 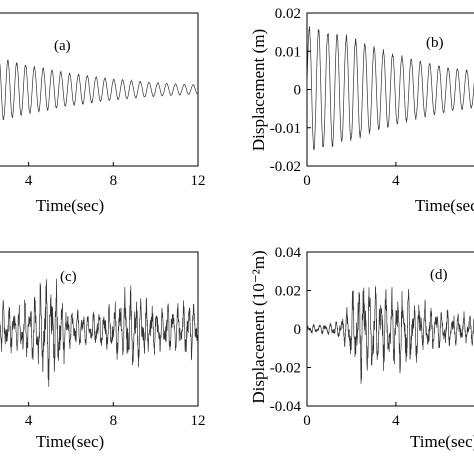 What do you see at coordinates (439, 275) in the screenshot?
I see `panel-d-label: (d)` at bounding box center [439, 275].